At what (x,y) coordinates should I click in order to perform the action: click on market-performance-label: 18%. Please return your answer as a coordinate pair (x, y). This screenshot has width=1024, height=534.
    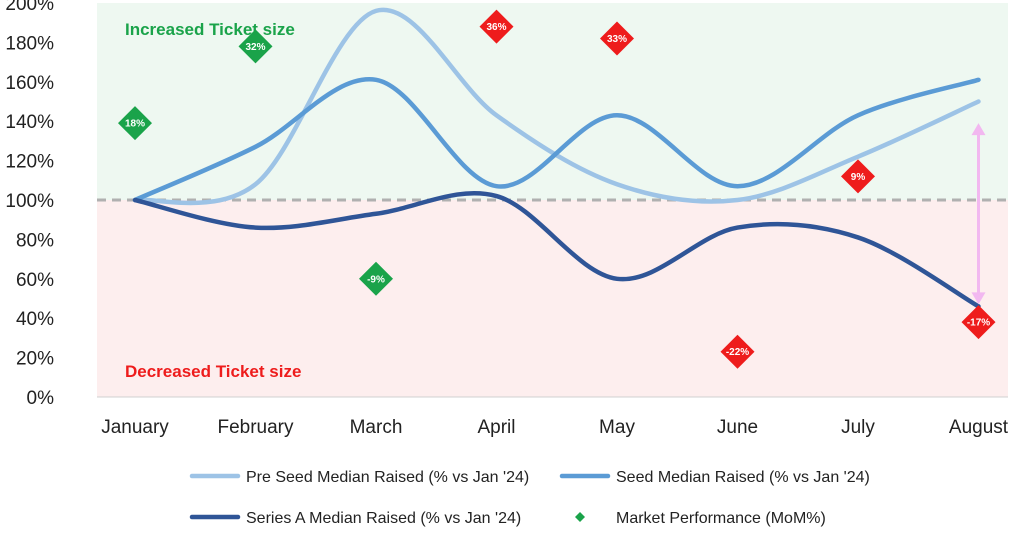
    Looking at the image, I should click on (135, 124).